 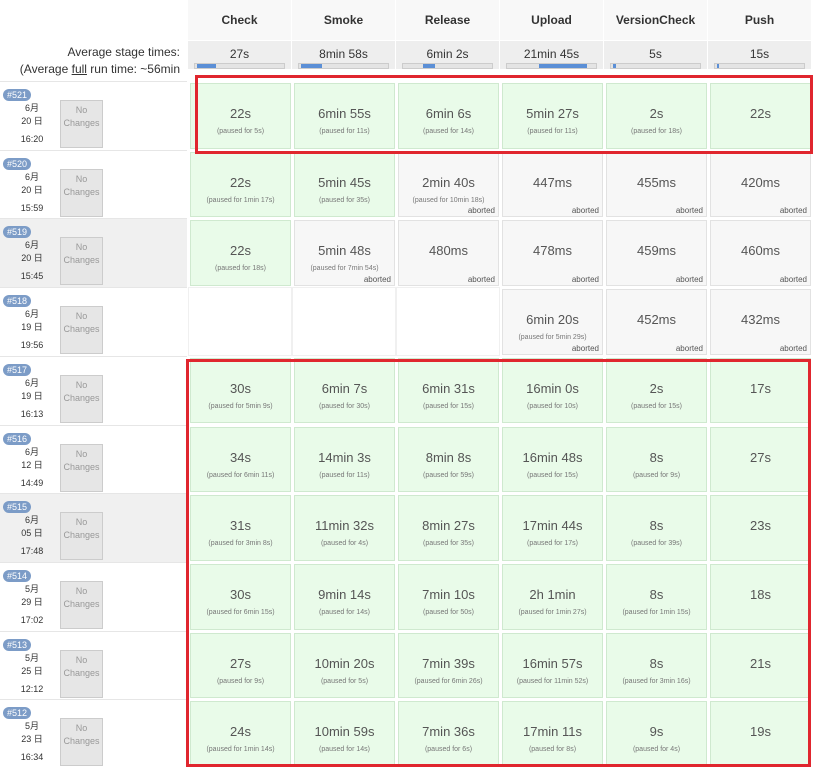 What do you see at coordinates (760, 322) in the screenshot?
I see `stage-cell: 432ms aborted` at bounding box center [760, 322].